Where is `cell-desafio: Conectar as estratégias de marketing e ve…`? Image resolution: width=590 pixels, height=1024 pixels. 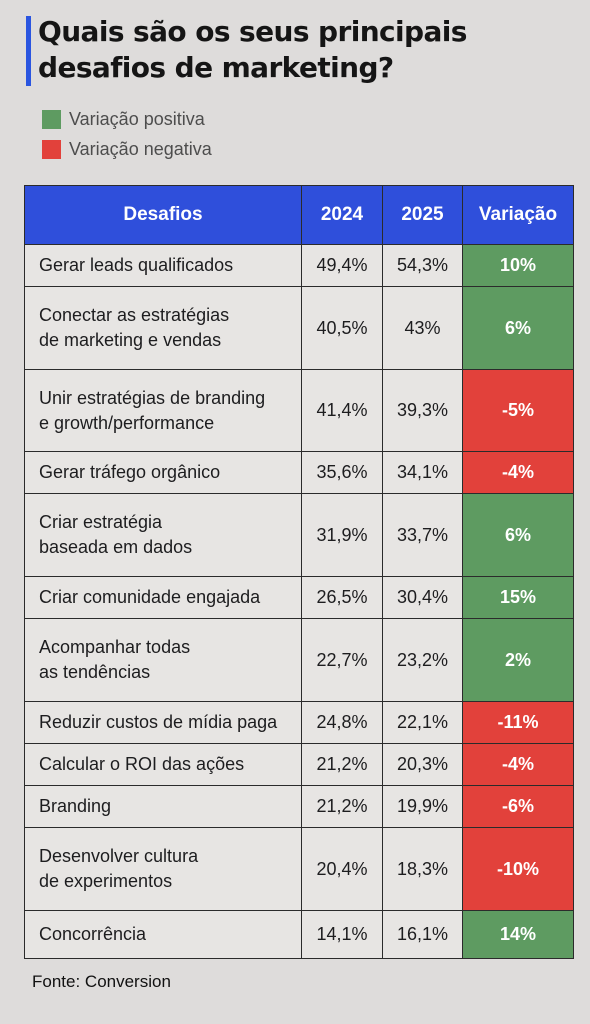 cell-desafio: Conectar as estratégias de marketing e ve… is located at coordinates (163, 328).